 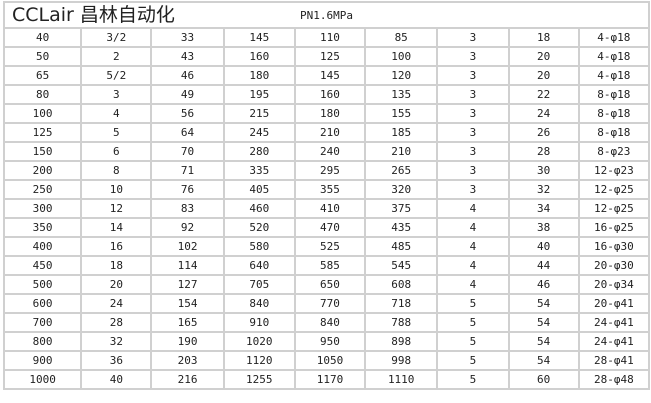 What do you see at coordinates (401, 37) in the screenshot?
I see `table-cell: 85` at bounding box center [401, 37].